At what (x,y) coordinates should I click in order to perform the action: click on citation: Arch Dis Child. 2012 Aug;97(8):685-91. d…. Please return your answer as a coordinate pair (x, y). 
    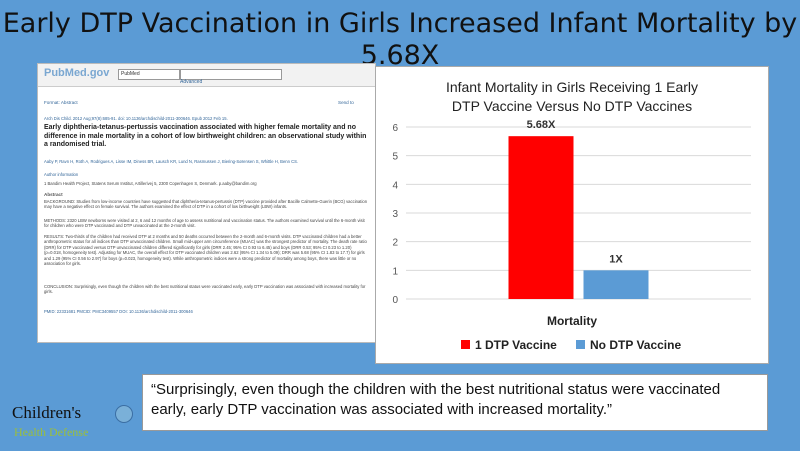
    Looking at the image, I should click on (136, 118).